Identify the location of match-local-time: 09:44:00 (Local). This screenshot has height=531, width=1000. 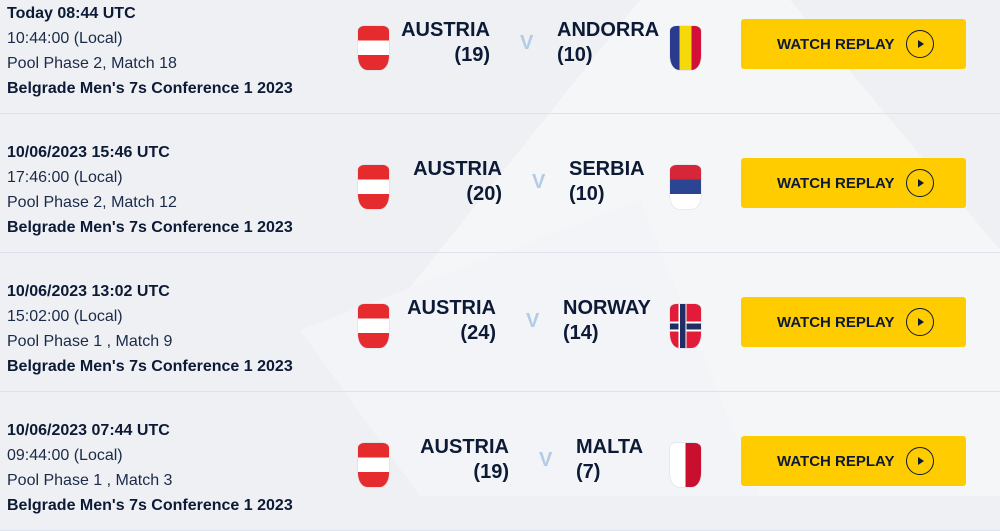
(65, 455).